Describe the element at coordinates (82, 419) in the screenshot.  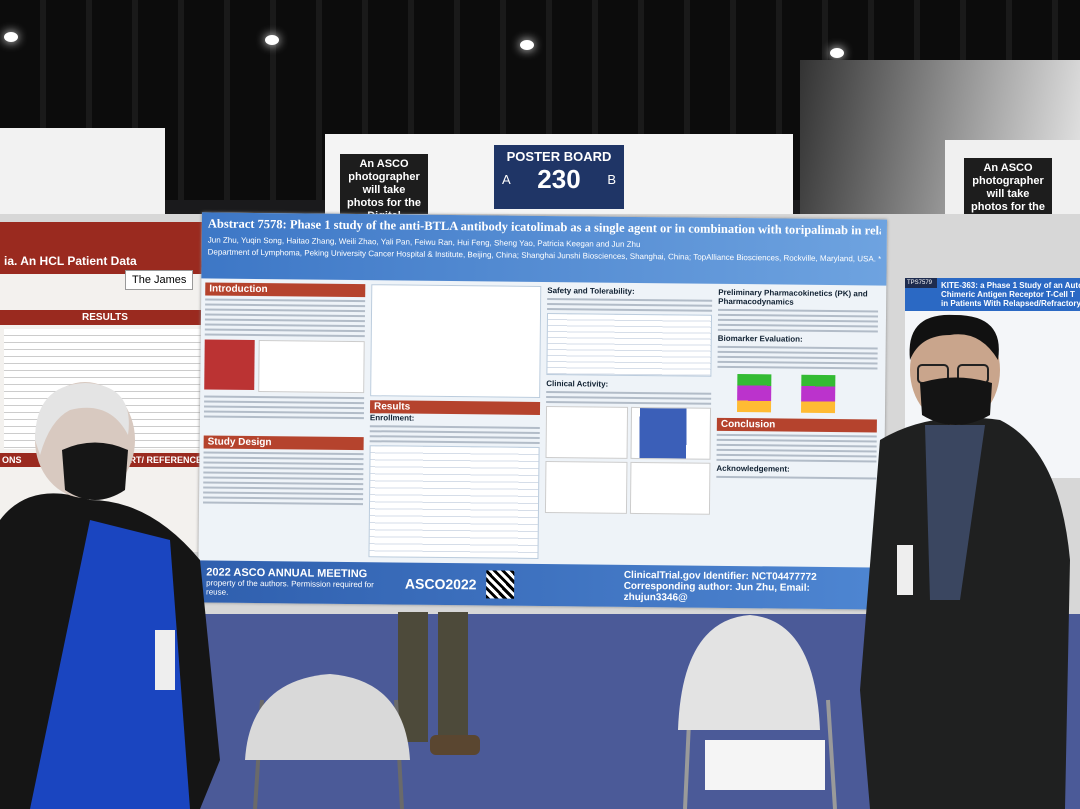
I see `woman-hair` at that location.